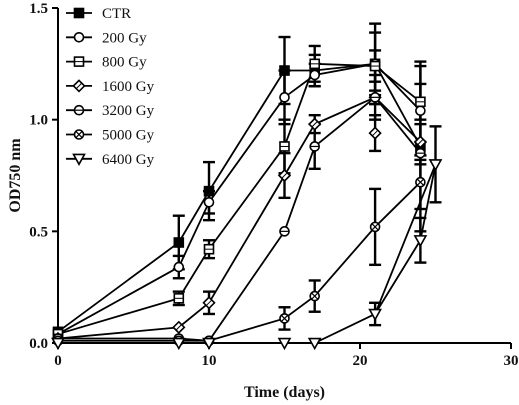 This screenshot has height=405, width=519. What do you see at coordinates (209, 361) in the screenshot?
I see `x-tick-label: 10` at bounding box center [209, 361].